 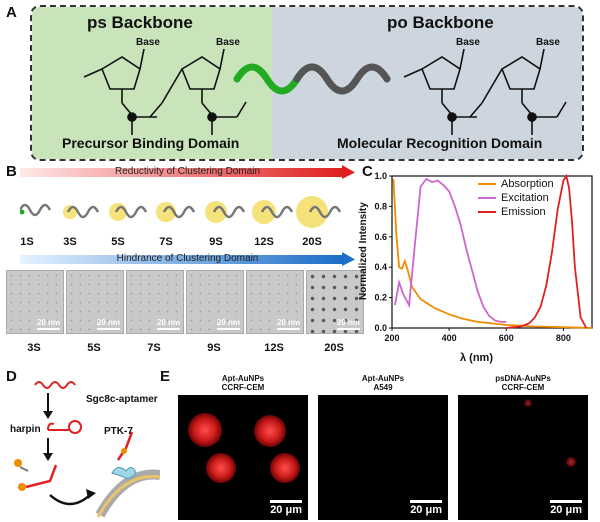 I want to click on tem-label: 20S, so click(x=334, y=348).